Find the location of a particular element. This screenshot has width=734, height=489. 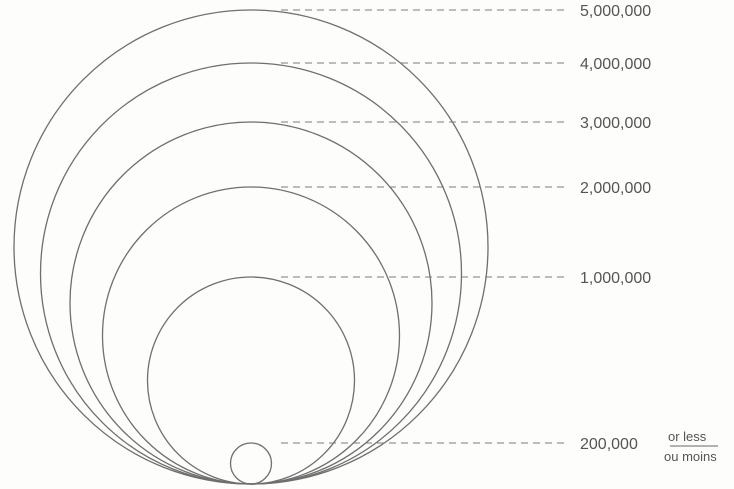

value-label-2m: 2,000,000 is located at coordinates (615, 188).